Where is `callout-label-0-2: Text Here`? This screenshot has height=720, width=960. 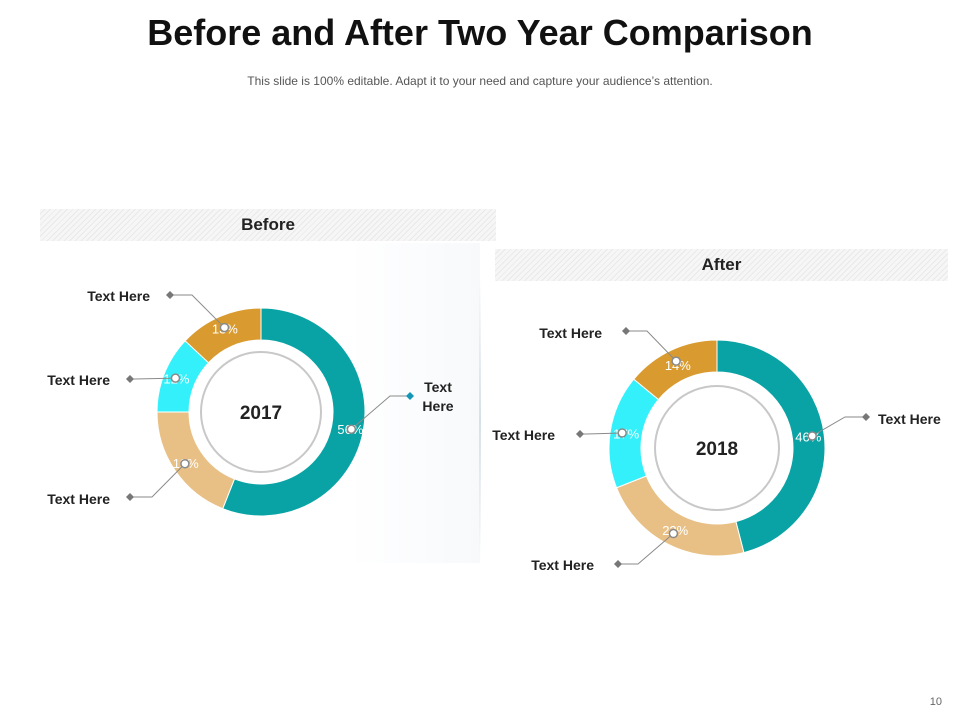 callout-label-0-2: Text Here is located at coordinates (78, 380).